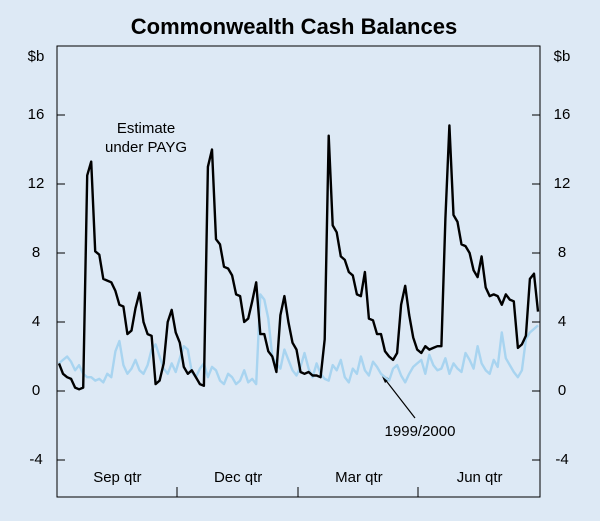  Describe the element at coordinates (562, 114) in the screenshot. I see `y-tick-label-right: 16` at that location.